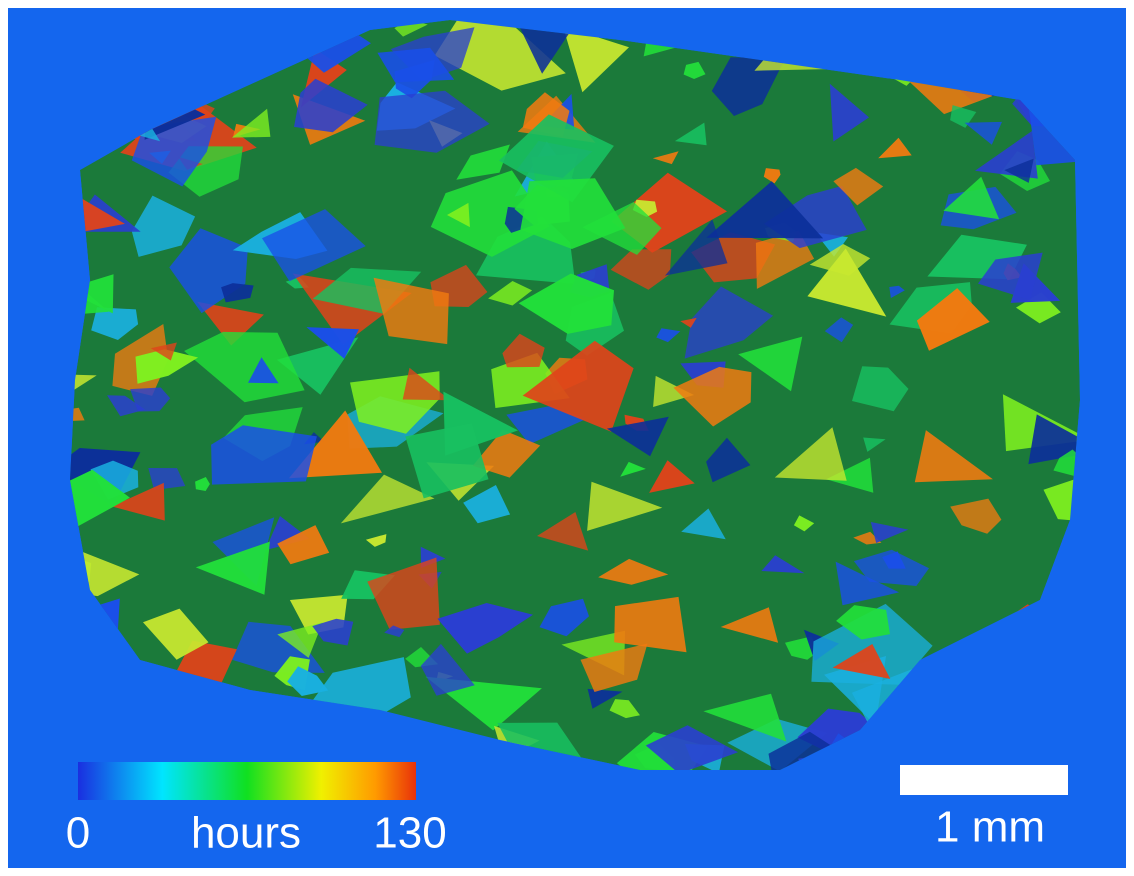  What do you see at coordinates (990, 827) in the screenshot?
I see `scale-bar-label: 1 mm` at bounding box center [990, 827].